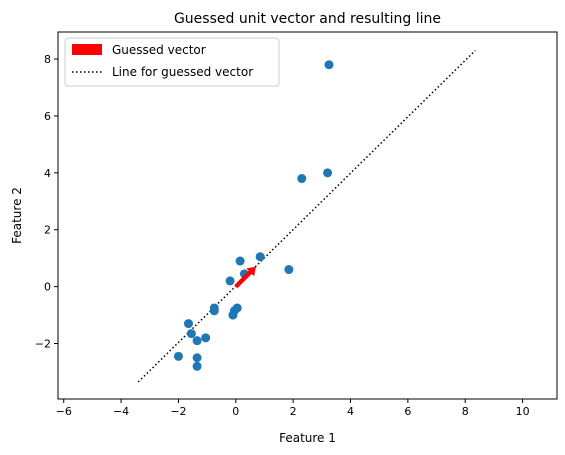  What do you see at coordinates (350, 411) in the screenshot?
I see `x-tick-label: 4` at bounding box center [350, 411].